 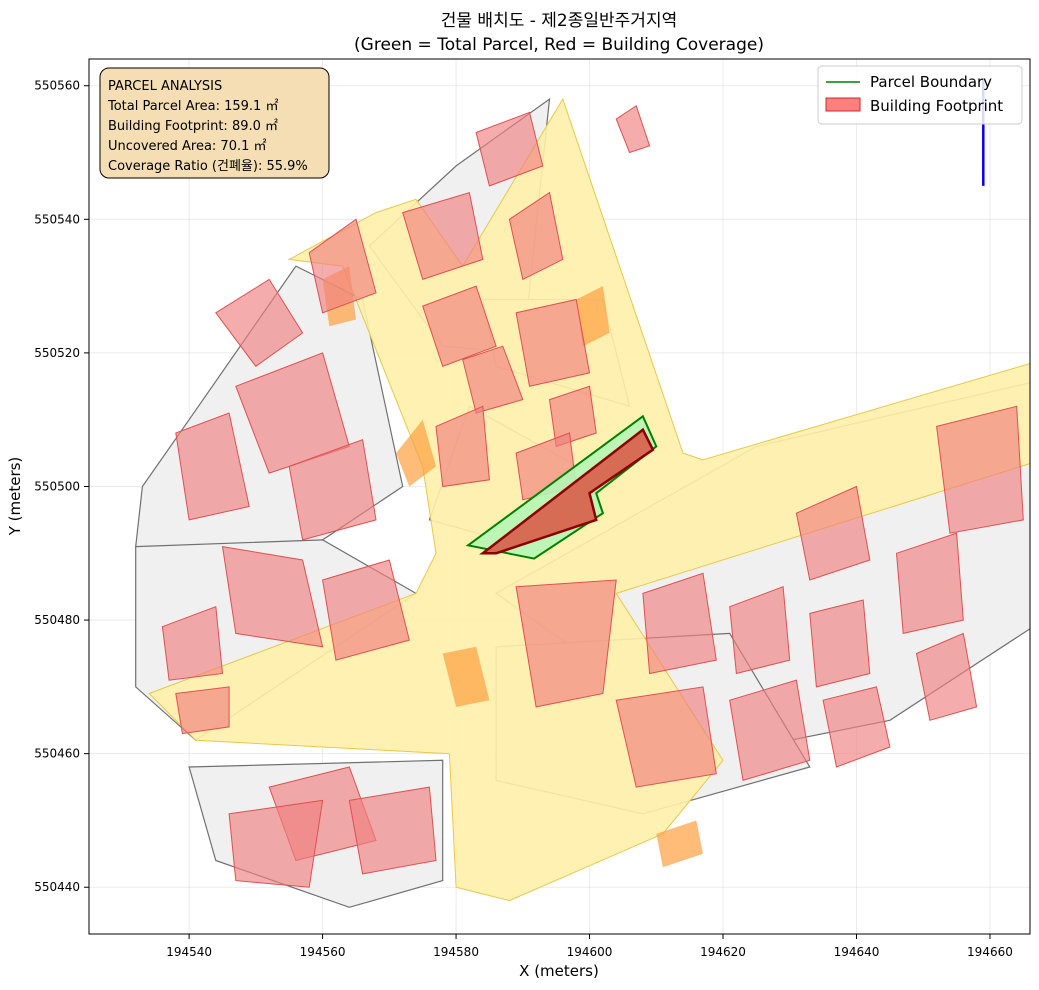 What do you see at coordinates (857, 952) in the screenshot?
I see `x-tick-label: 194640` at bounding box center [857, 952].